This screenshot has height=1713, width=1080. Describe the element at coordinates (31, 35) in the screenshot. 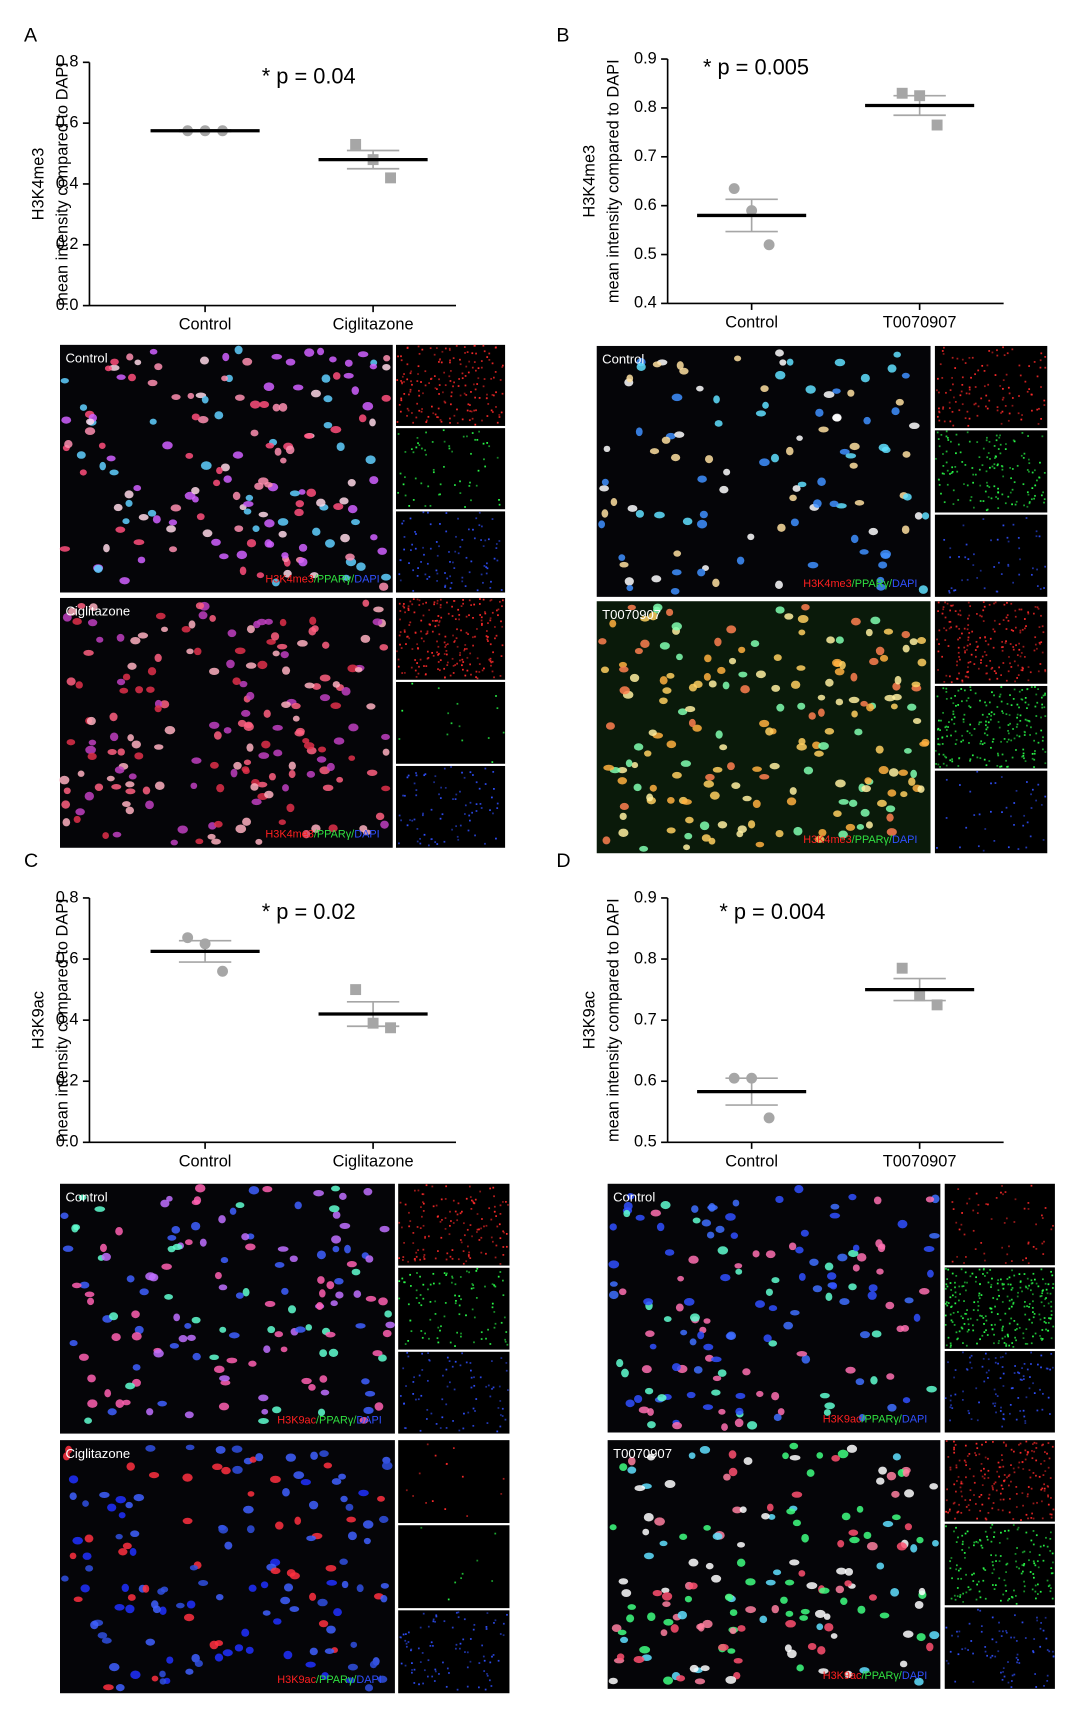

I see `panel-letter: A` at that location.